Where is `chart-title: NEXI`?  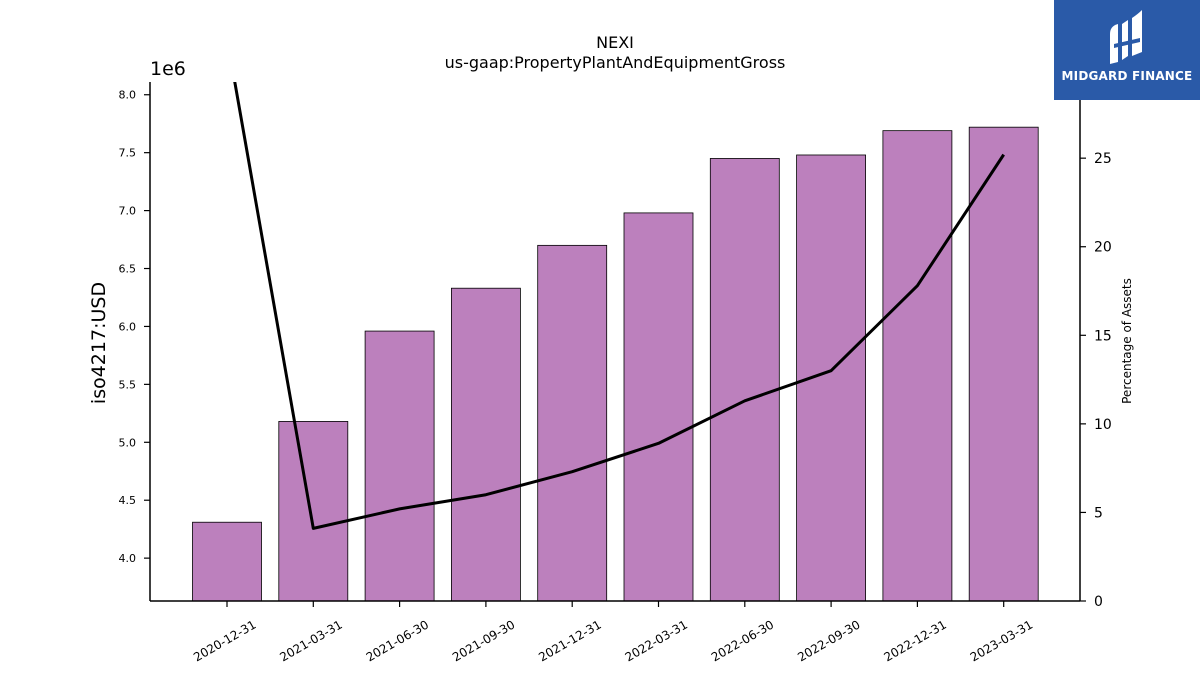 chart-title: NEXI is located at coordinates (615, 42).